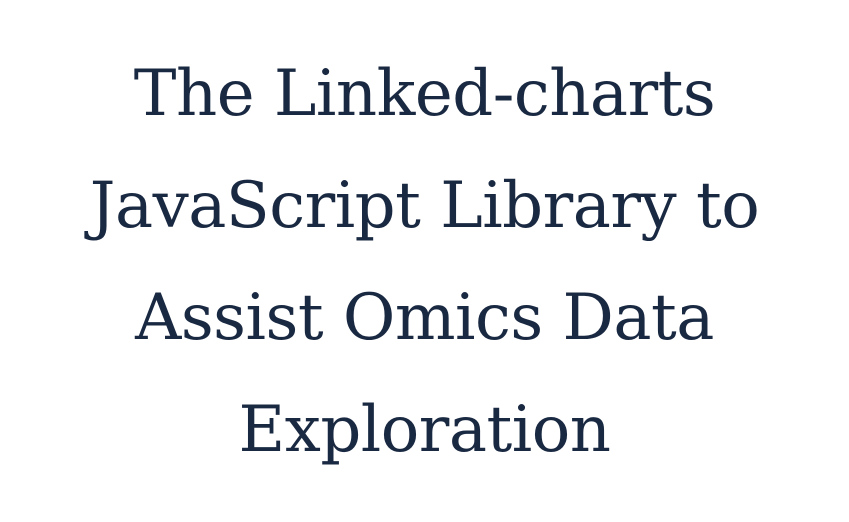 The image size is (849, 522). Describe the element at coordinates (424, 430) in the screenshot. I see `title-line-4: Exploration` at that location.